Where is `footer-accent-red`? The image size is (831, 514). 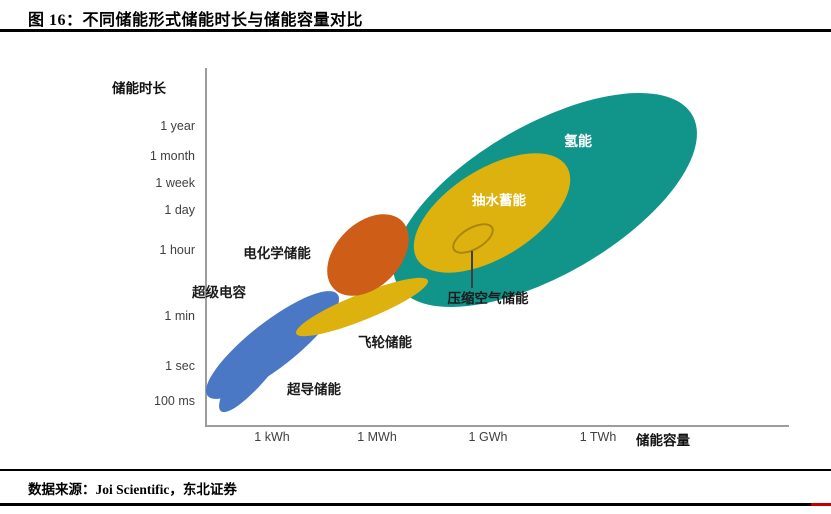
footer-accent-red is located at coordinates (821, 504).